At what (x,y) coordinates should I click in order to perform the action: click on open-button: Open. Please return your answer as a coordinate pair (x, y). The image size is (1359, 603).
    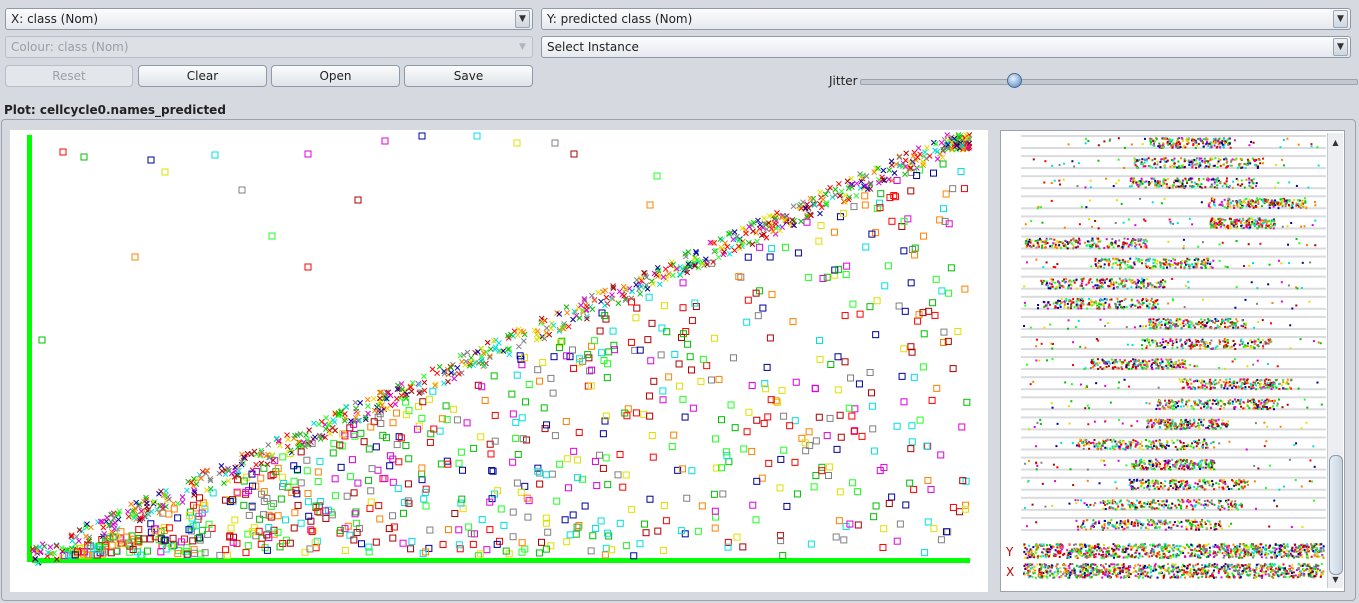
    Looking at the image, I should click on (335, 76).